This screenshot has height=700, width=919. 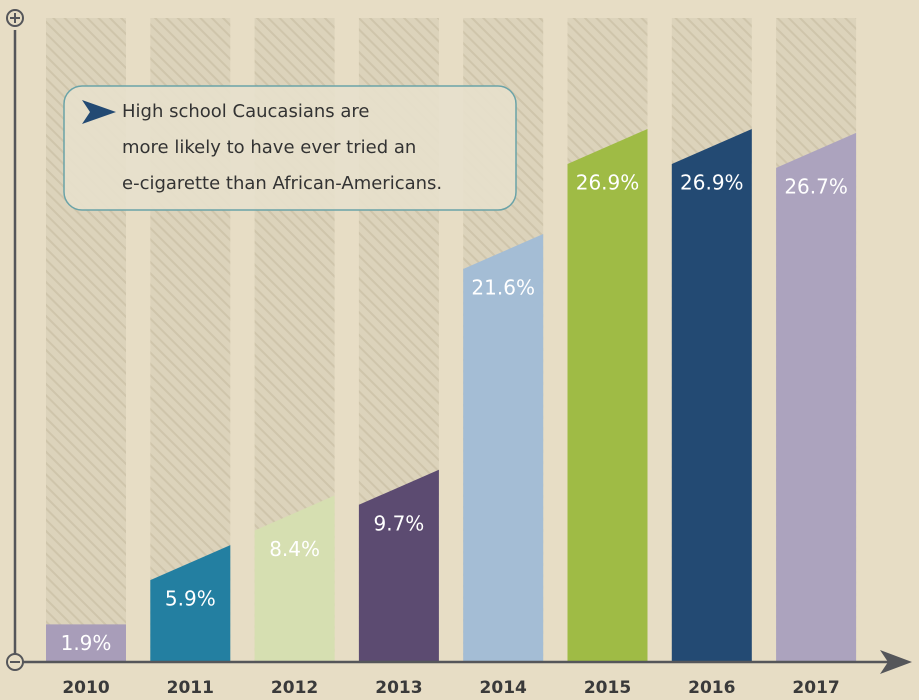 I want to click on x-tick-label: 2012, so click(x=294, y=688).